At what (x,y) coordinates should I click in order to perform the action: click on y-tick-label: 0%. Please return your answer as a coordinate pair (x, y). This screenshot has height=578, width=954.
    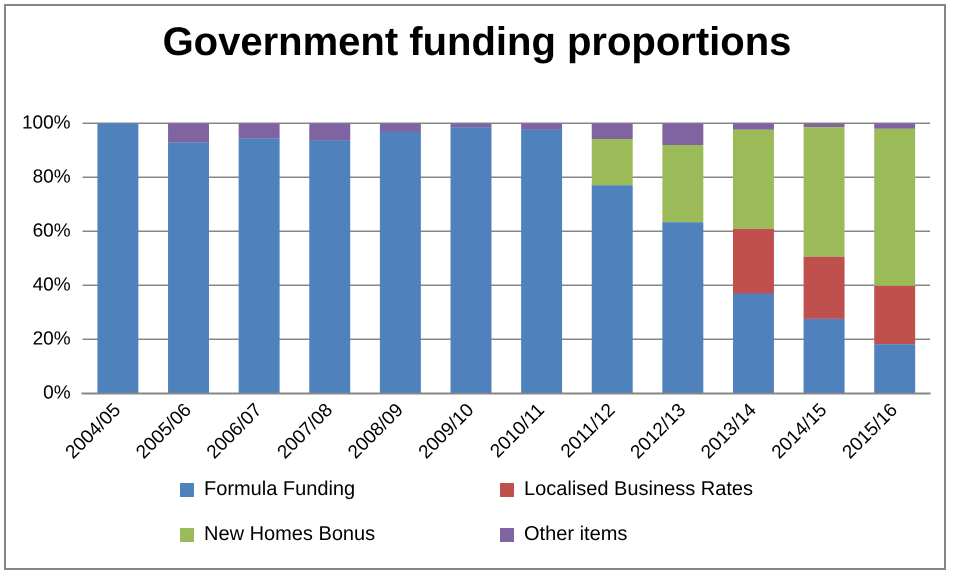
    Looking at the image, I should click on (57, 393).